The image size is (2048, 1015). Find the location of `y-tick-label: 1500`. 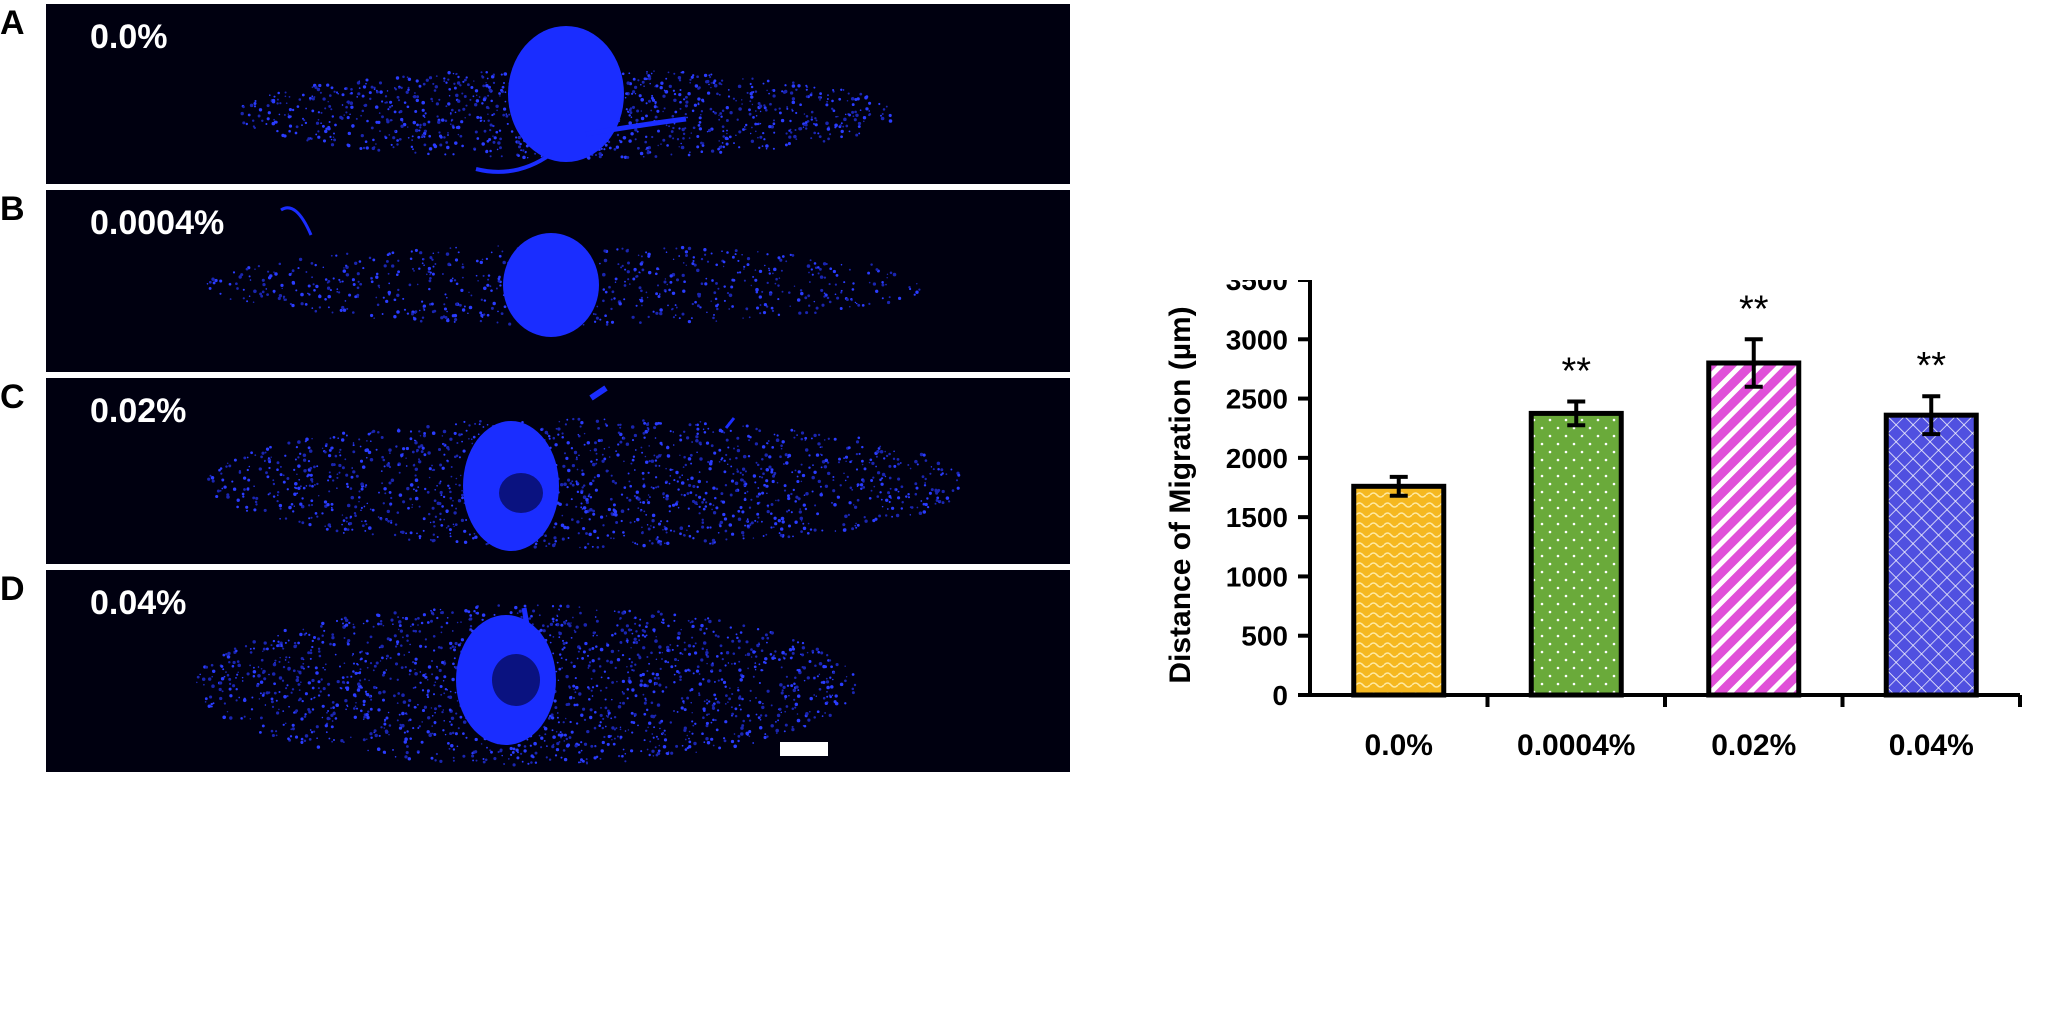

y-tick-label: 1500 is located at coordinates (1257, 517).